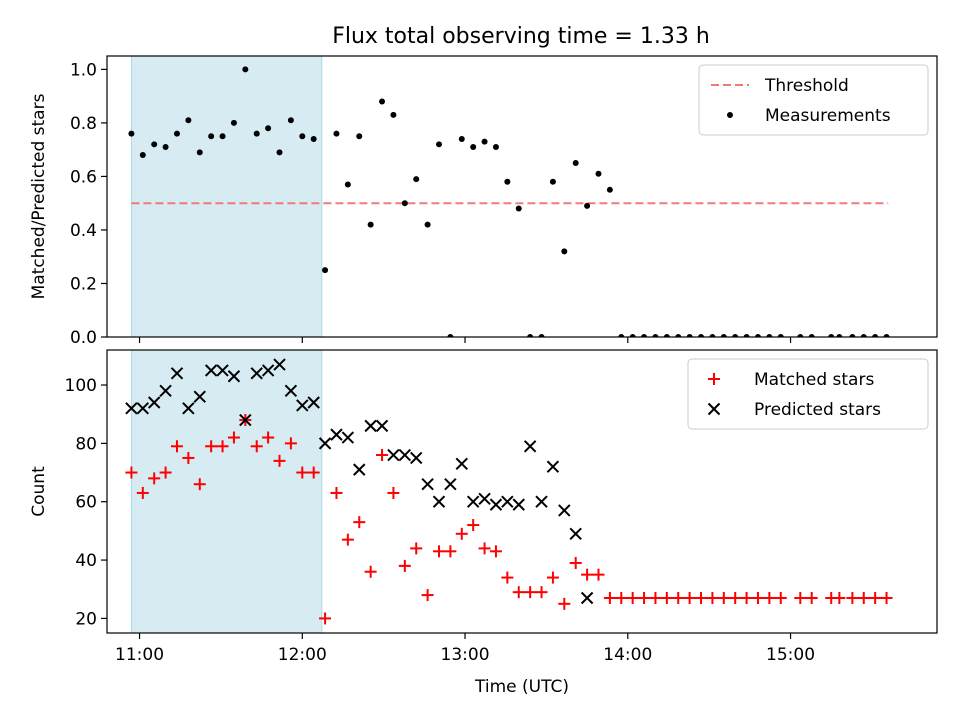 The width and height of the screenshot is (960, 720). Describe the element at coordinates (808, 394) in the screenshot. I see `legend: Matched stars Predicted stars` at that location.